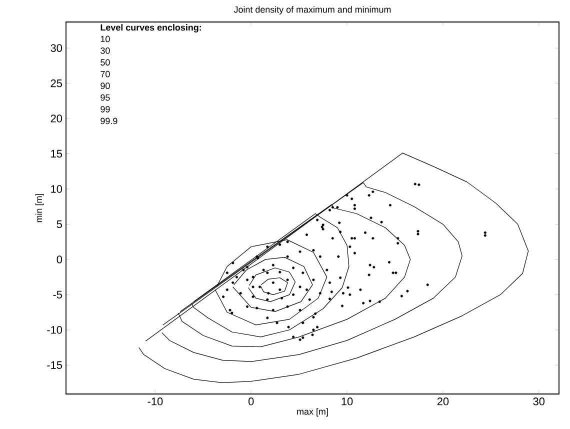 This screenshot has width=570, height=429. Describe the element at coordinates (312, 10) in the screenshot. I see `chart-title: Joint density of maximum and minimum` at that location.